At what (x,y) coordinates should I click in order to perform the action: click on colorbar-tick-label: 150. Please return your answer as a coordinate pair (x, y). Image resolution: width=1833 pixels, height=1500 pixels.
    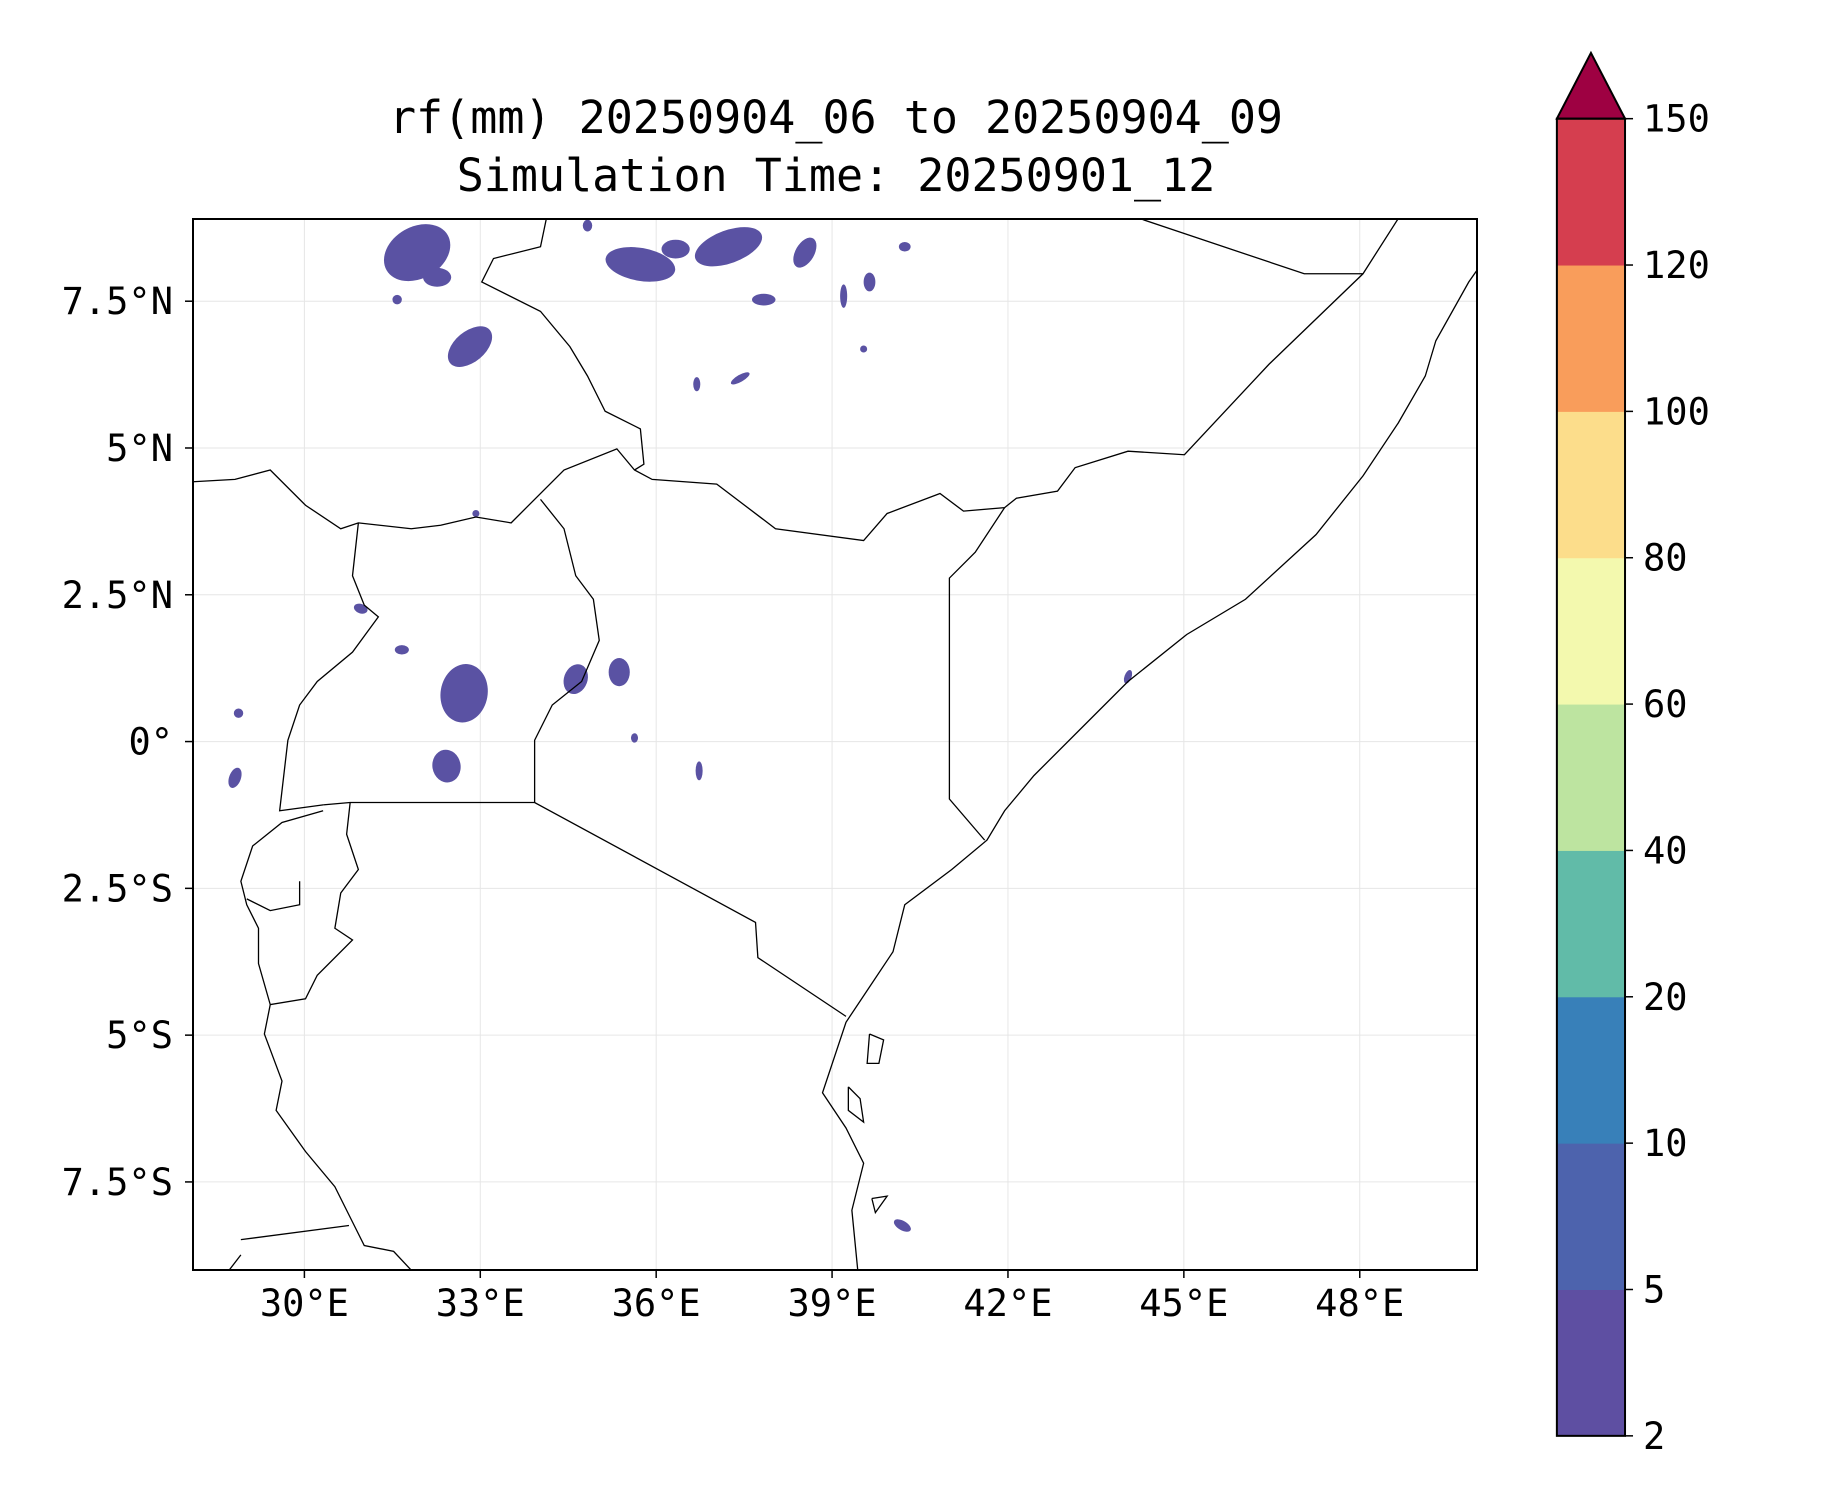
    Looking at the image, I should click on (1676, 119).